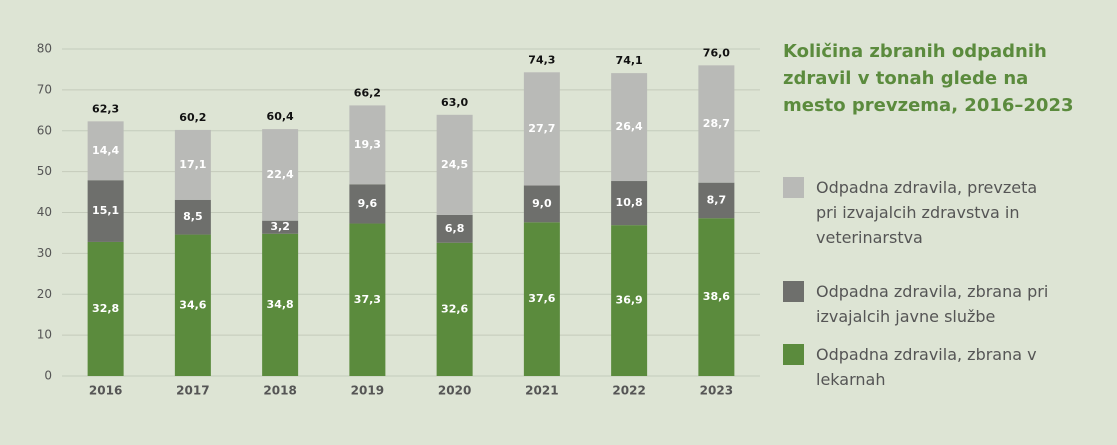 The image size is (1117, 445). I want to click on value-label: 24,5, so click(454, 164).